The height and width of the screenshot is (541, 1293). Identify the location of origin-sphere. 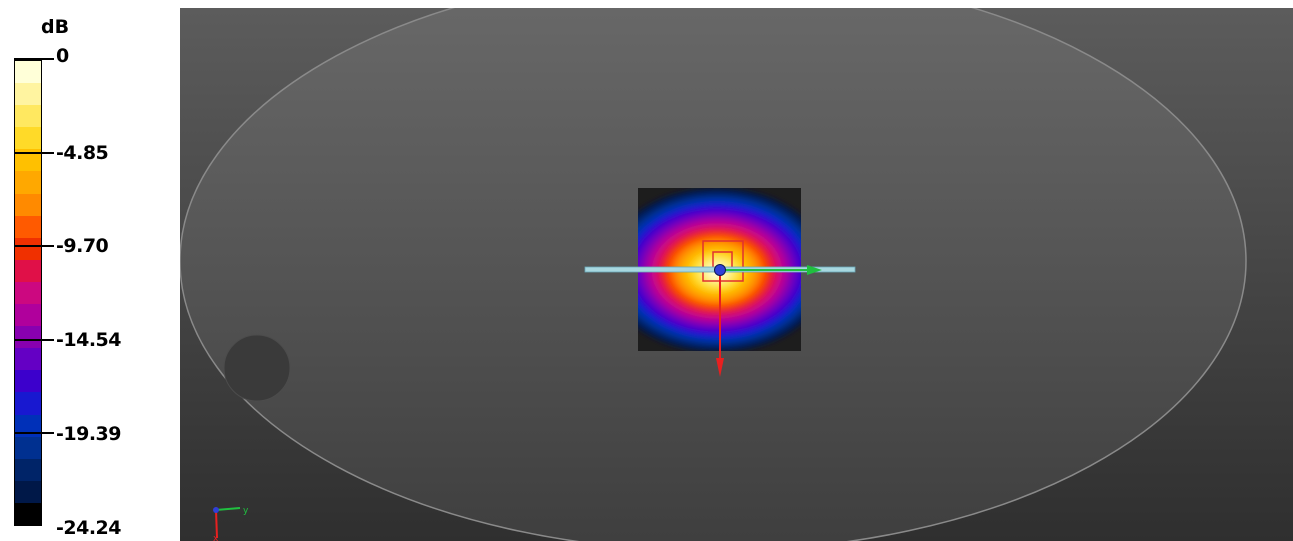
(720, 270).